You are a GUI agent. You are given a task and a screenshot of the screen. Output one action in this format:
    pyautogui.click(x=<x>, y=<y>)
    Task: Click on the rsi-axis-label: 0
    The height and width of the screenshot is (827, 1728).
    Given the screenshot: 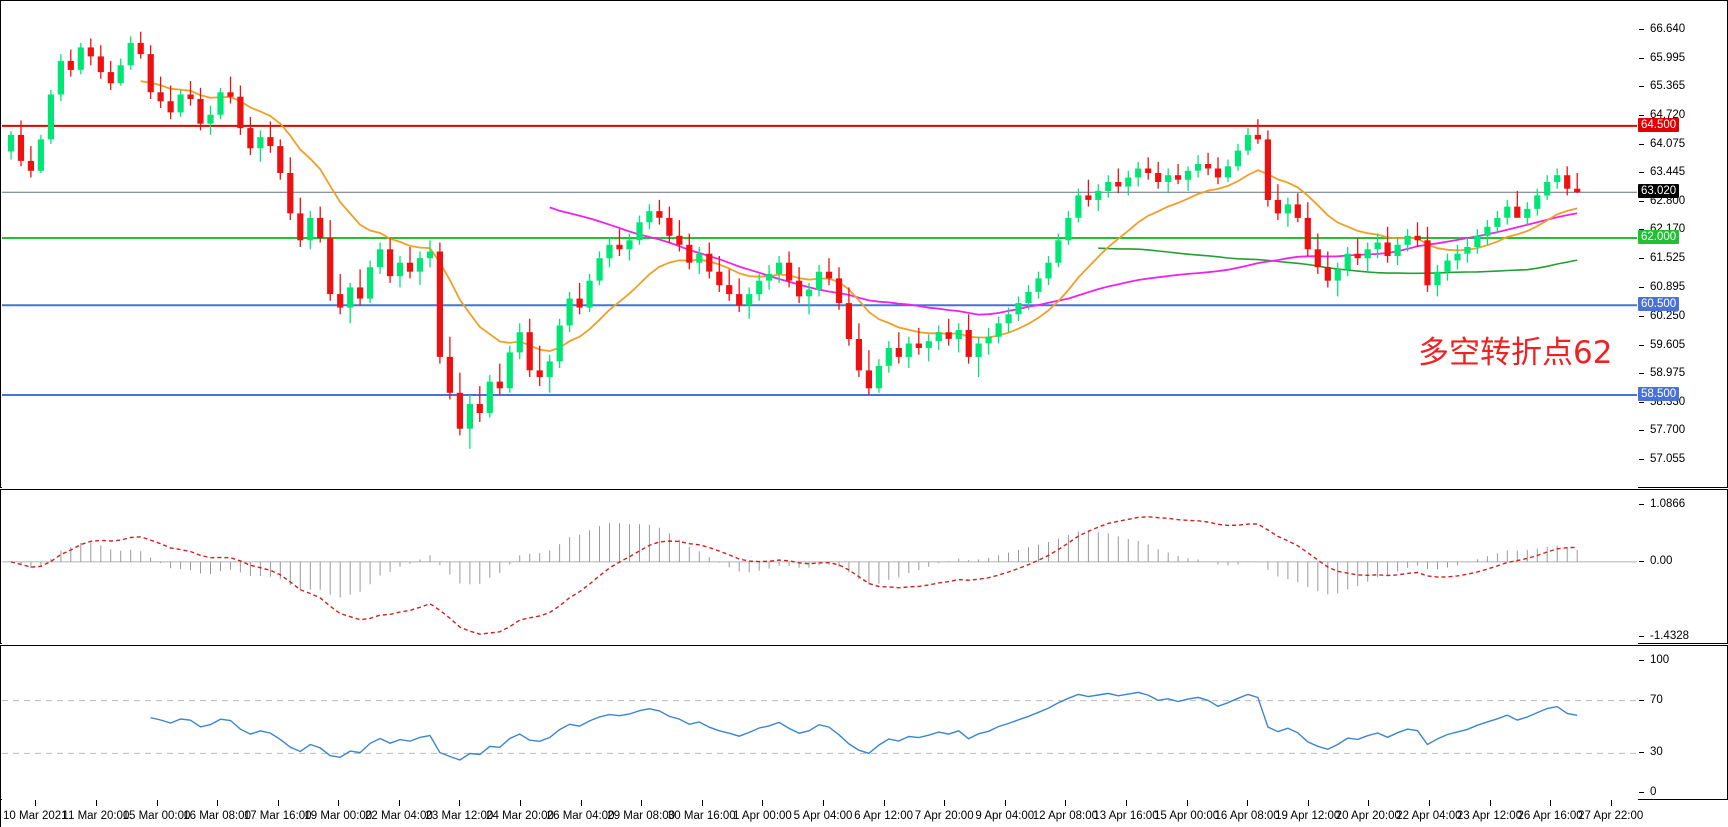 What is the action you would take?
    pyautogui.click(x=1653, y=792)
    